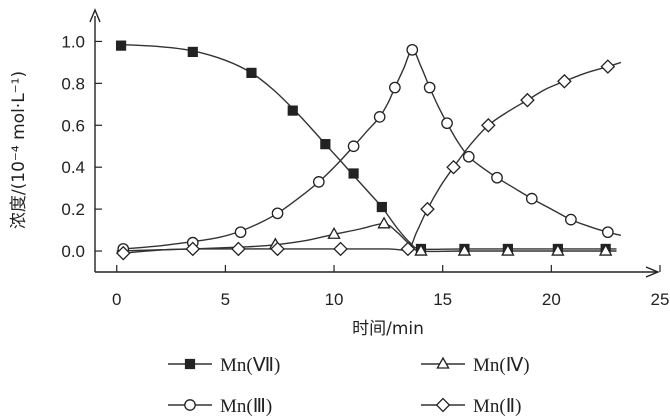  What do you see at coordinates (501, 365) in the screenshot?
I see `legend-label: Mn(Ⅳ)` at bounding box center [501, 365].